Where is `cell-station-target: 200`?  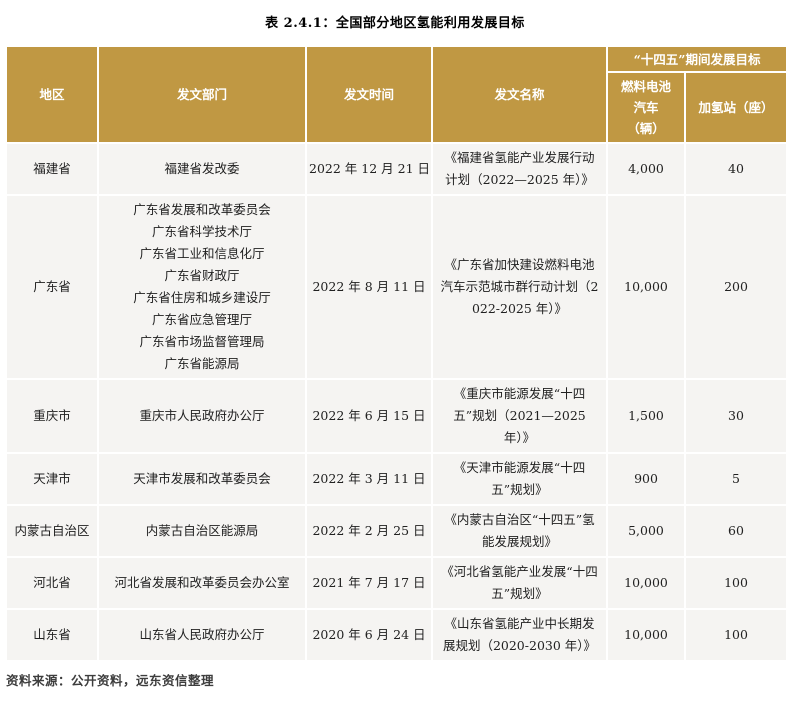
cell-station-target: 200 is located at coordinates (736, 287).